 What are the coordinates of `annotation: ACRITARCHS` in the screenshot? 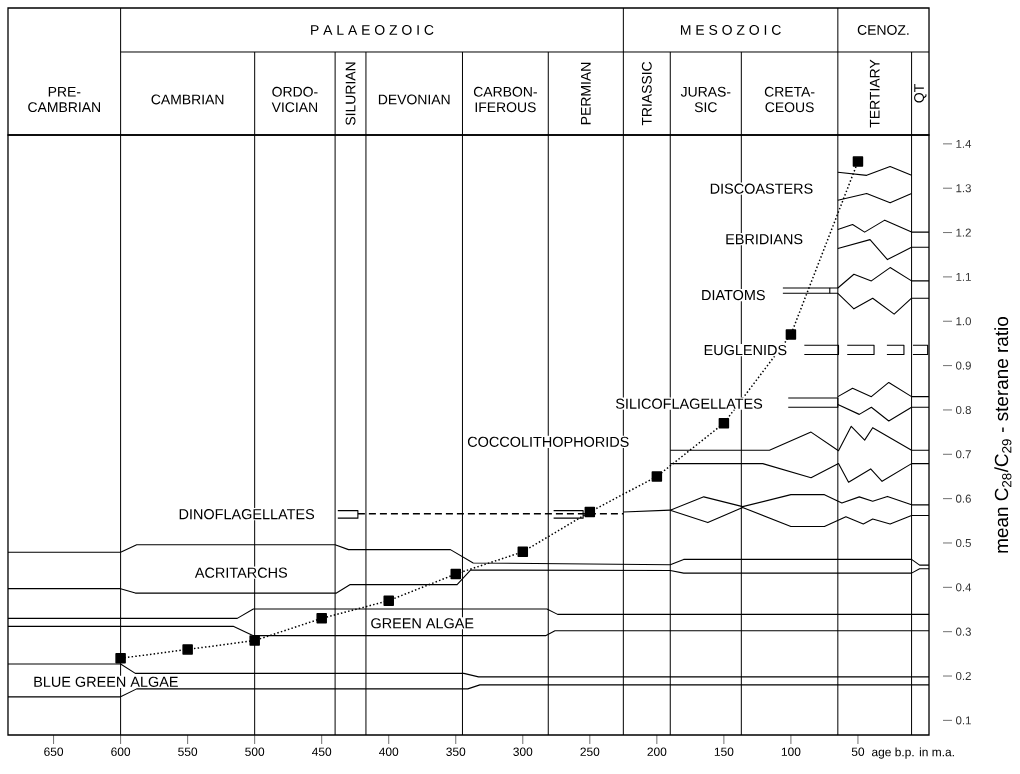 It's located at (241, 572).